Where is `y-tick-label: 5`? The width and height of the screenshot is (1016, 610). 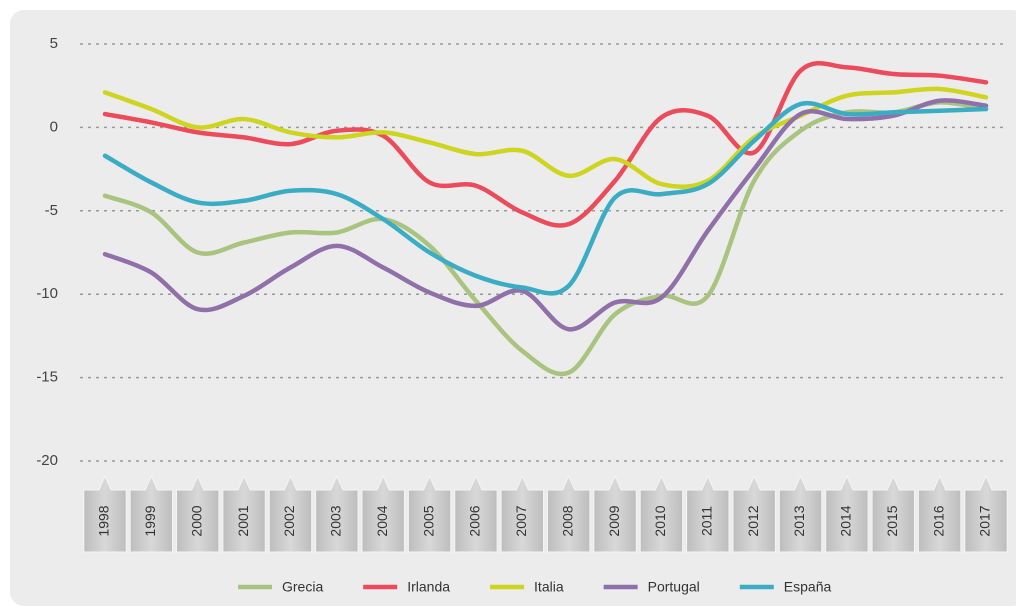 y-tick-label: 5 is located at coordinates (54, 43).